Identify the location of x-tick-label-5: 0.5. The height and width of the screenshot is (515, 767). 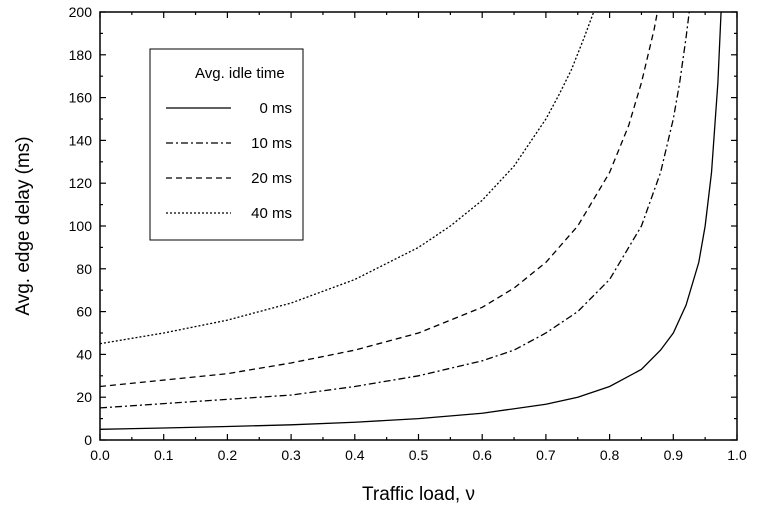
(419, 455).